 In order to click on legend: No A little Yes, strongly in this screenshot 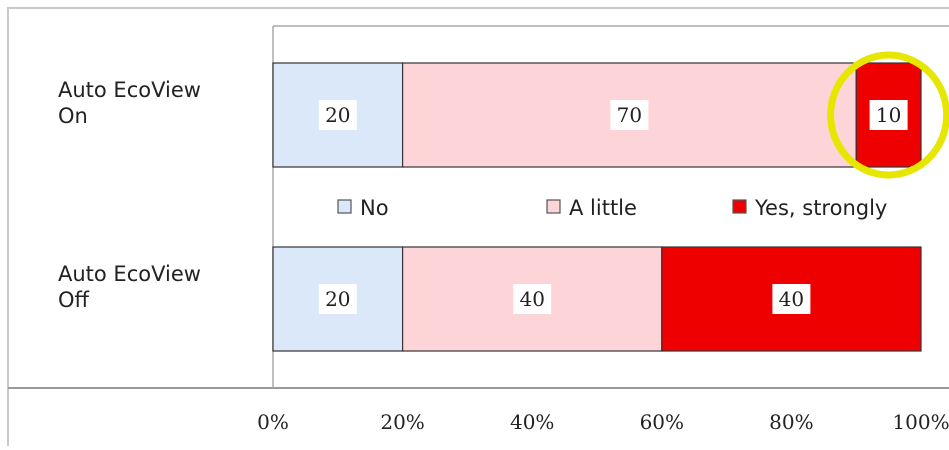, I will do `click(612, 208)`.